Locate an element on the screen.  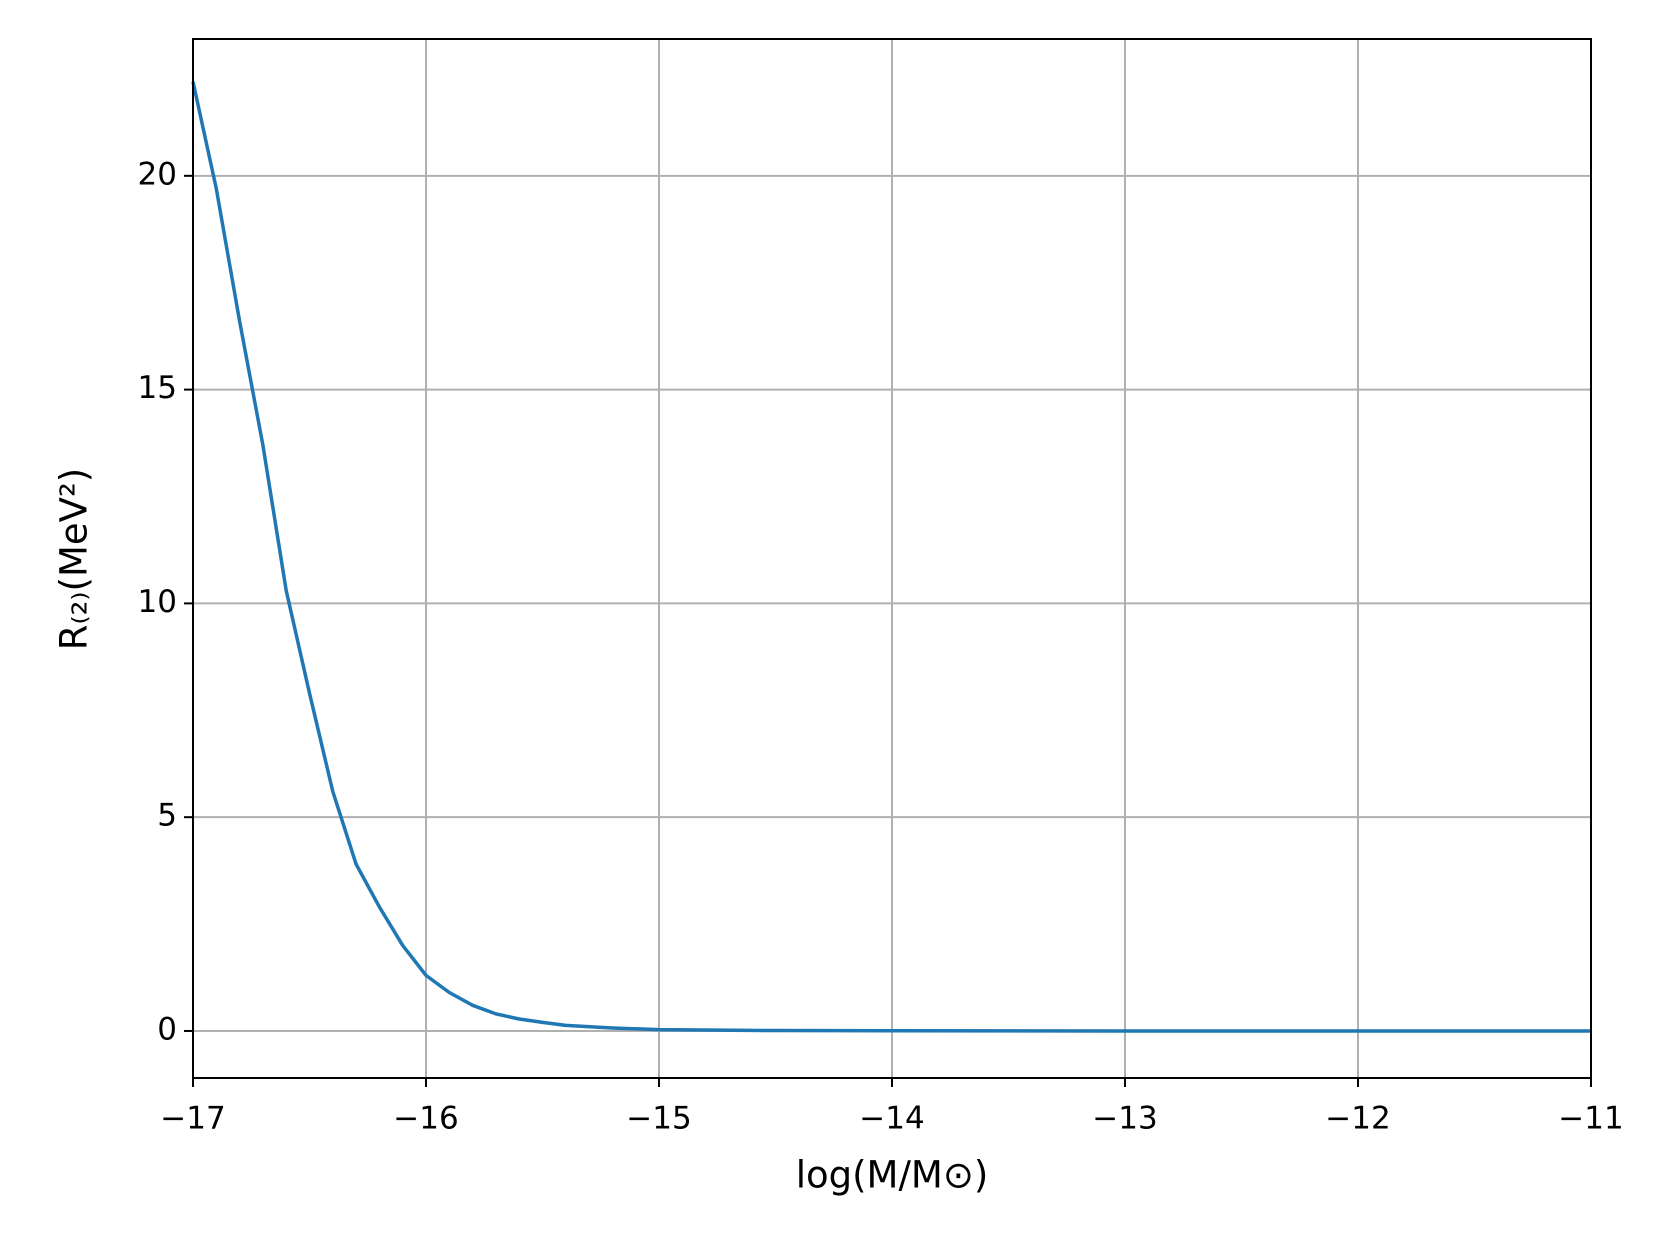
x-tick-label: −11 is located at coordinates (1590, 1119).